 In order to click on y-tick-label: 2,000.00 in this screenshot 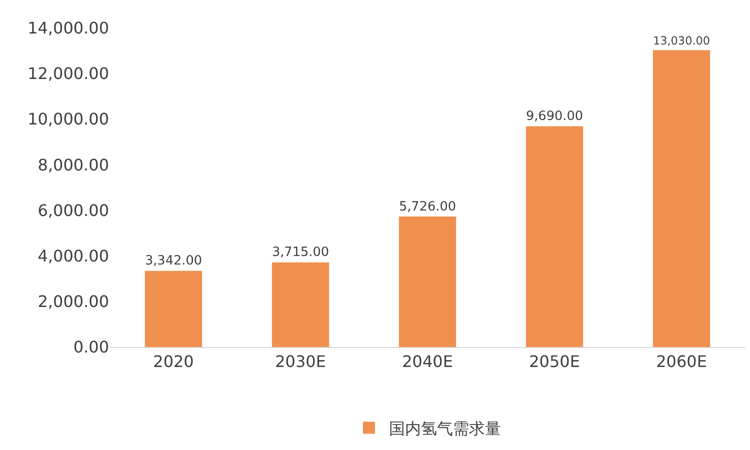, I will do `click(73, 302)`.